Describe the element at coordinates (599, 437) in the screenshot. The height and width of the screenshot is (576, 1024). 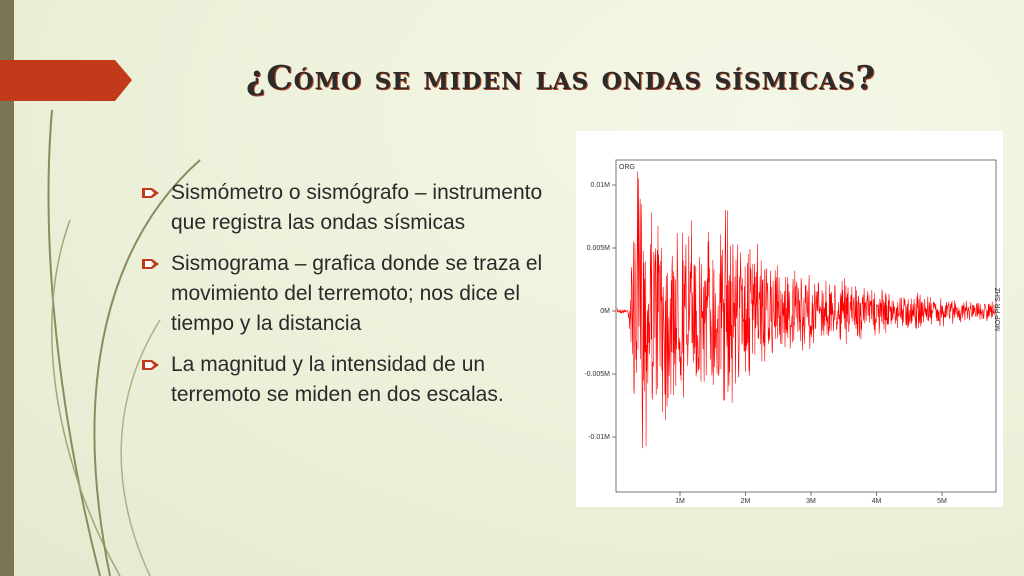
I see `y-tick-label: -0.01M` at that location.